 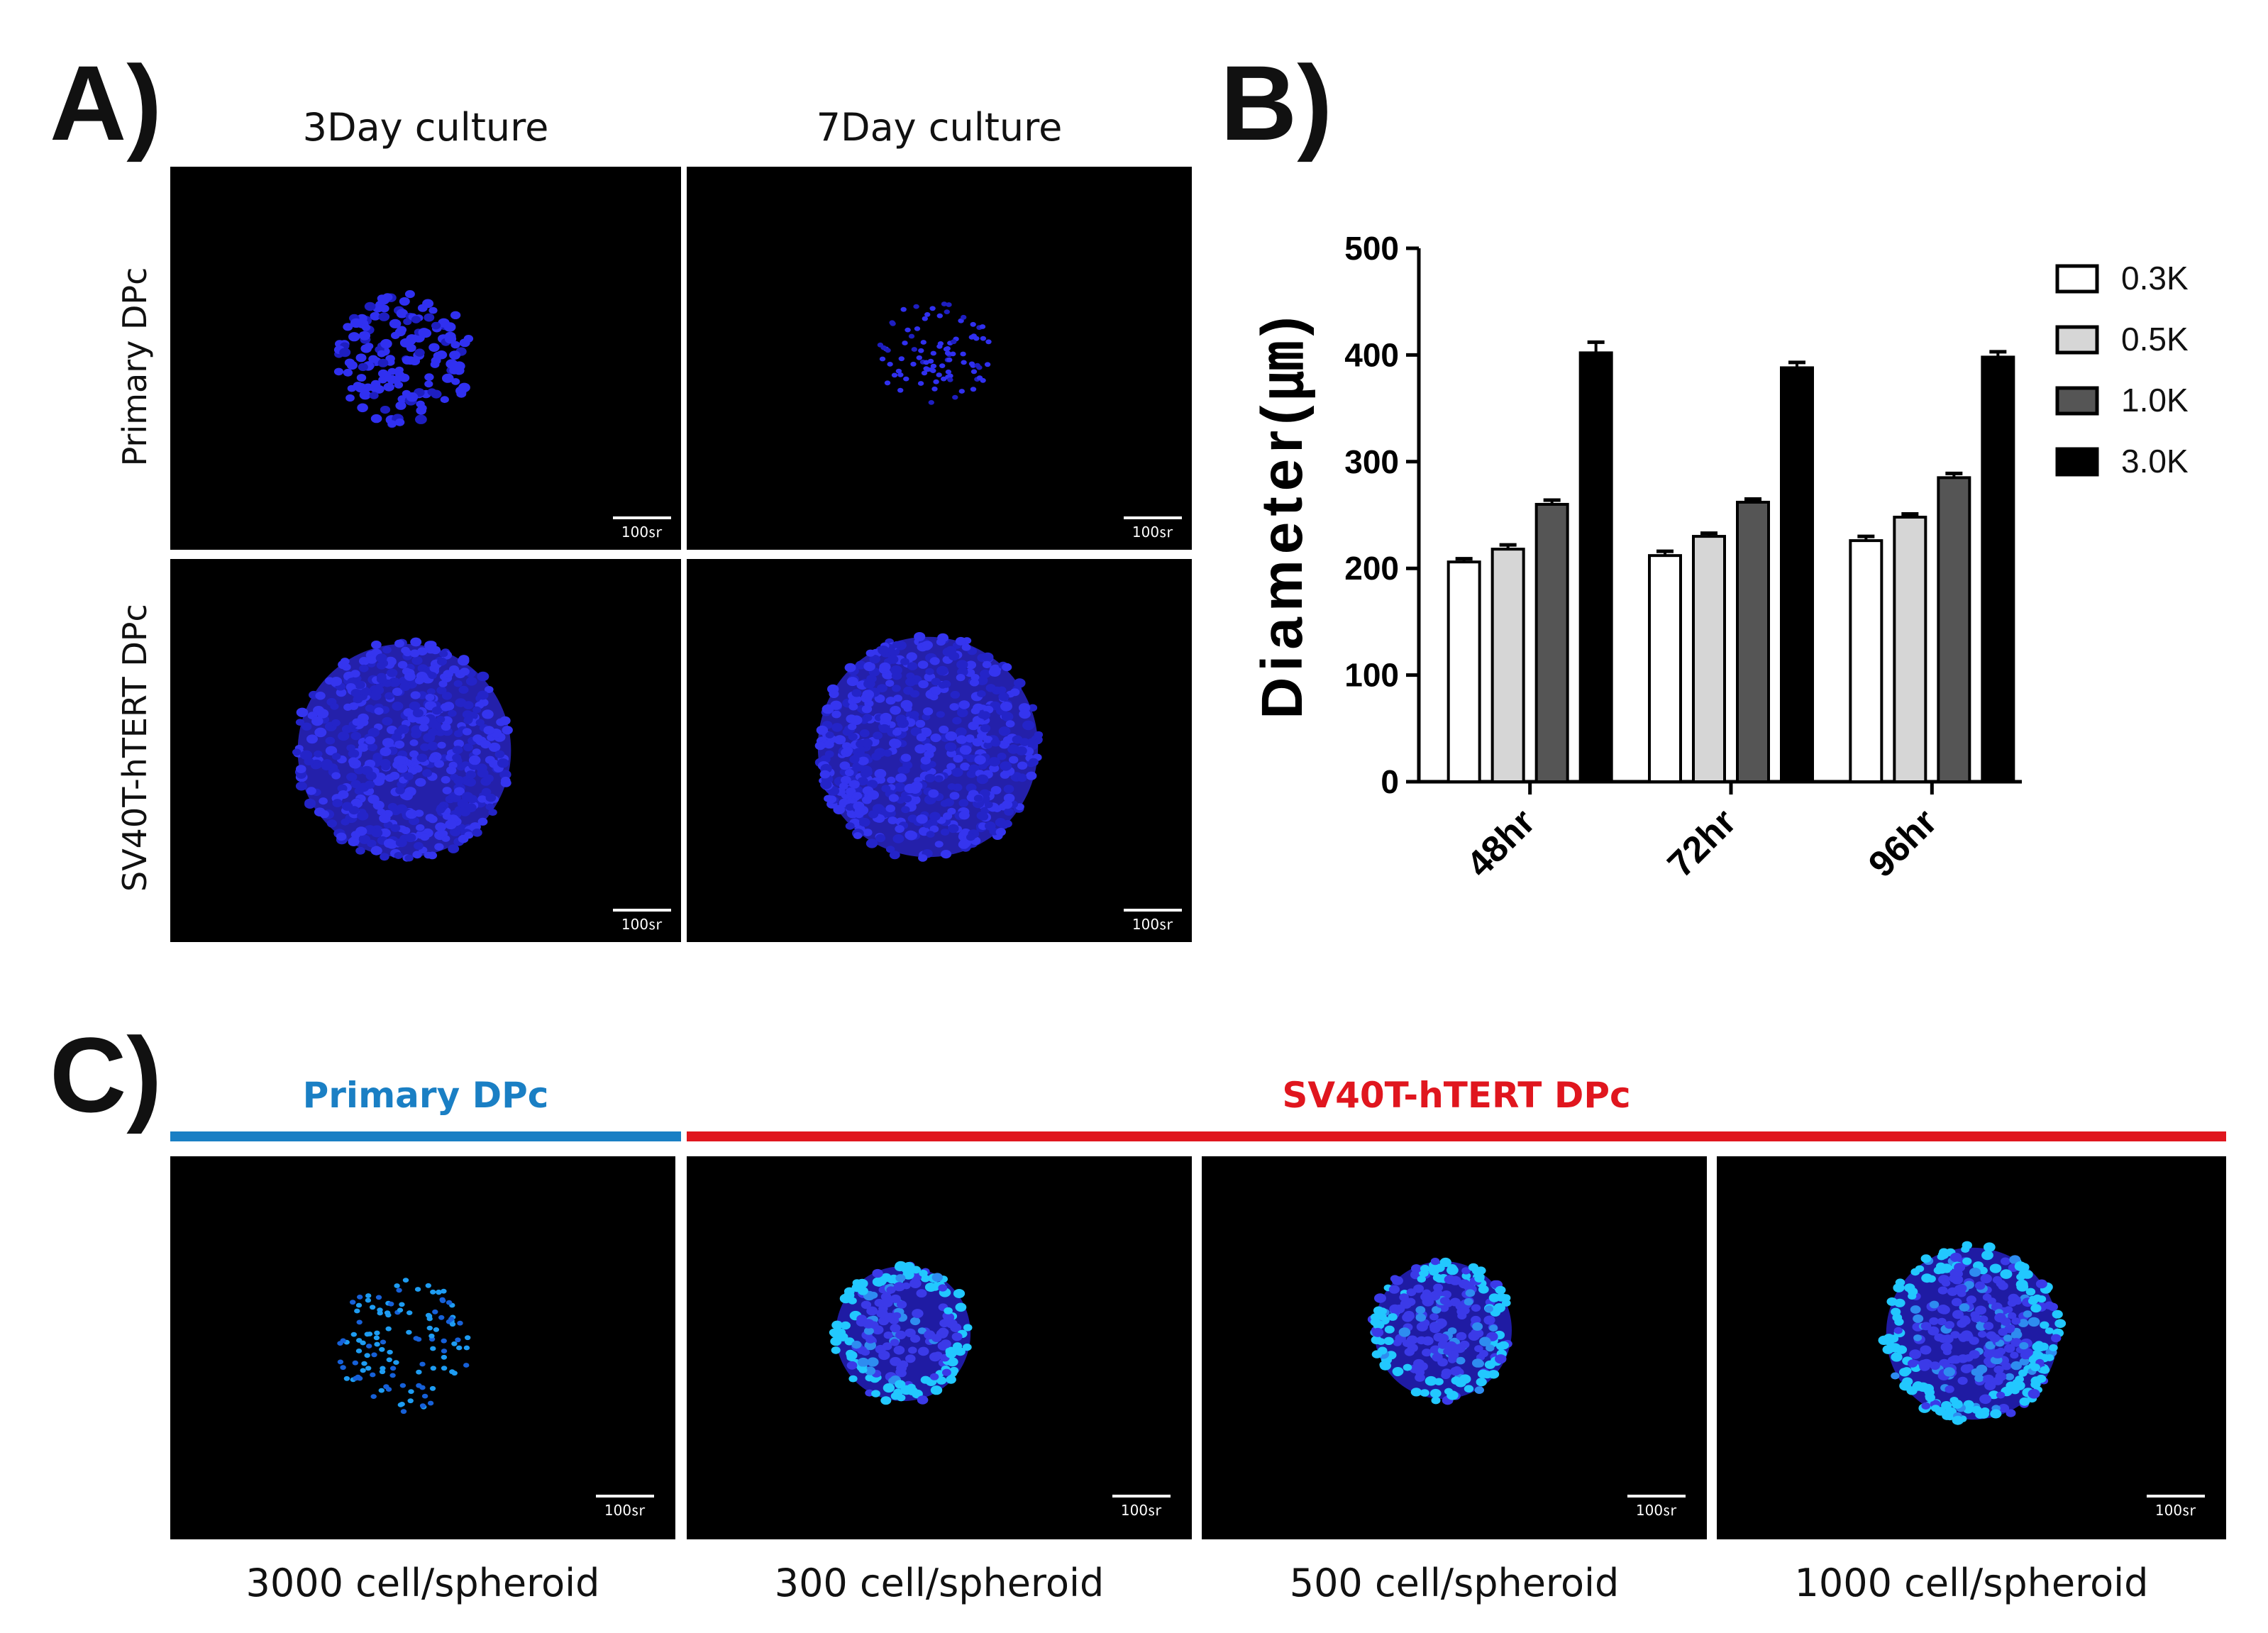 I want to click on y-tick-label: 100, so click(x=1371, y=675).